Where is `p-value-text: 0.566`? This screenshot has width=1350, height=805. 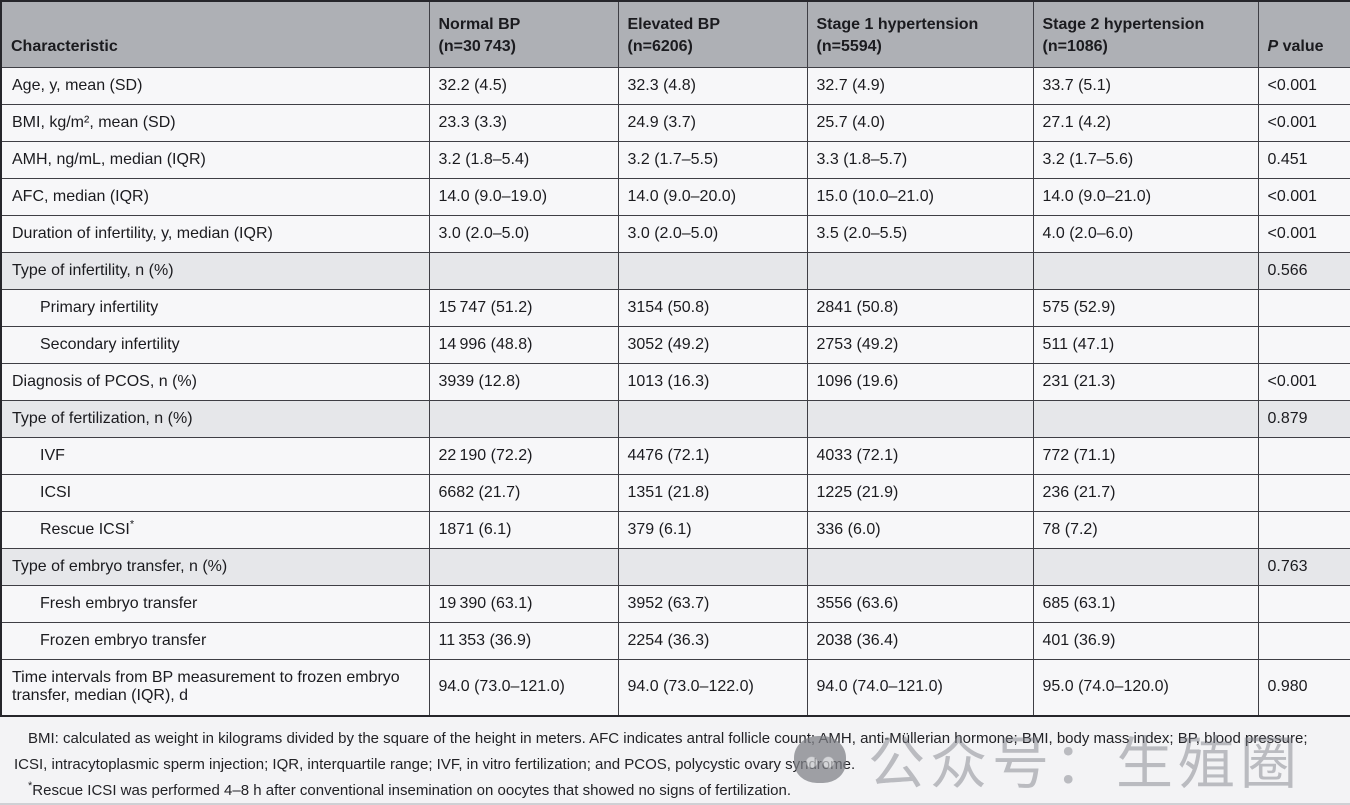
p-value-text: 0.566 is located at coordinates (1287, 270).